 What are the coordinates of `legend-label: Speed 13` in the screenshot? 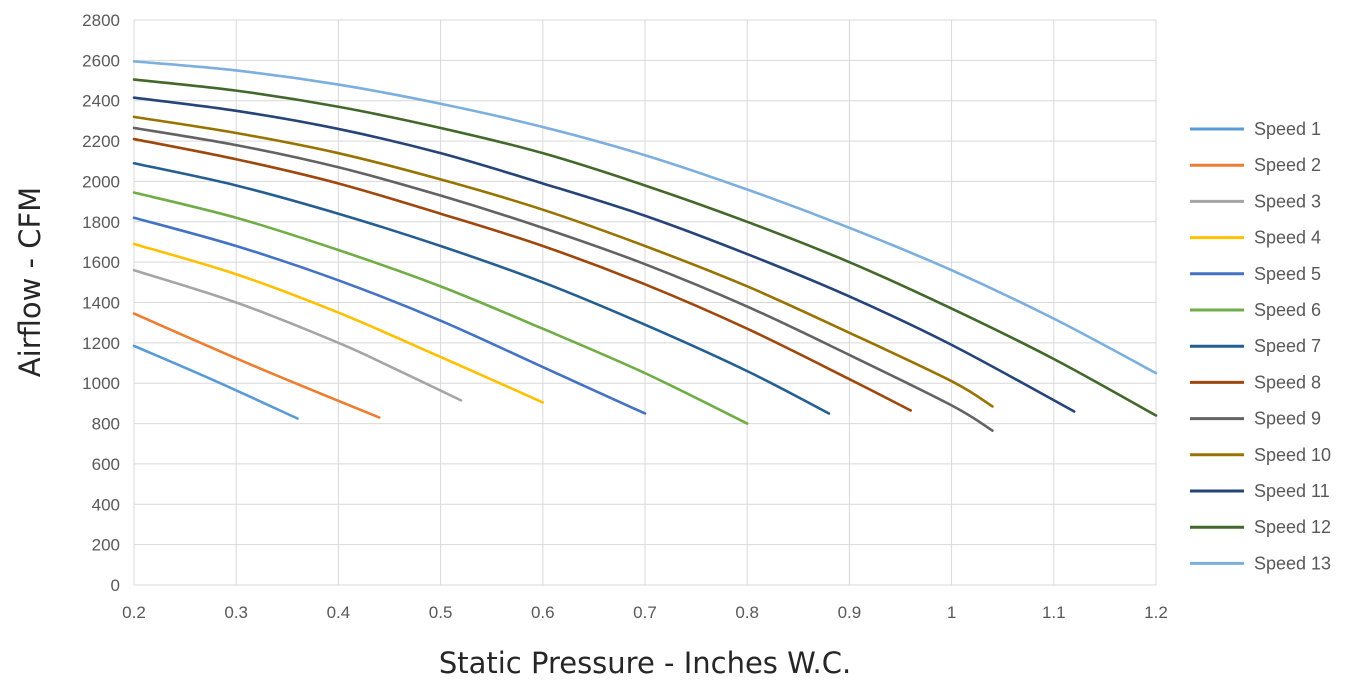 It's located at (1292, 563).